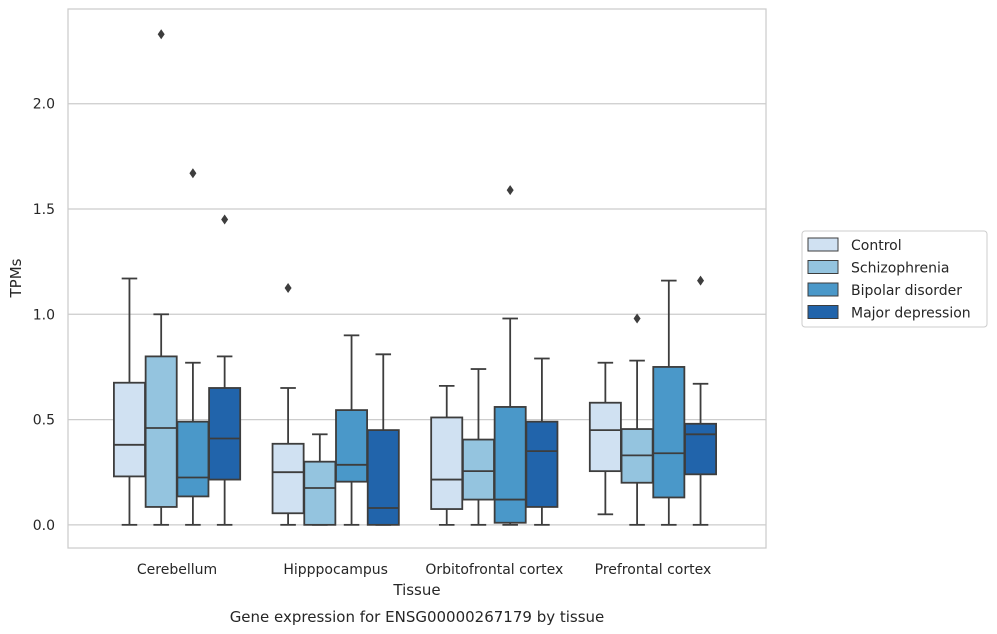 The width and height of the screenshot is (997, 634). Describe the element at coordinates (653, 570) in the screenshot. I see `x-tick-label: Prefrontal cortex` at that location.